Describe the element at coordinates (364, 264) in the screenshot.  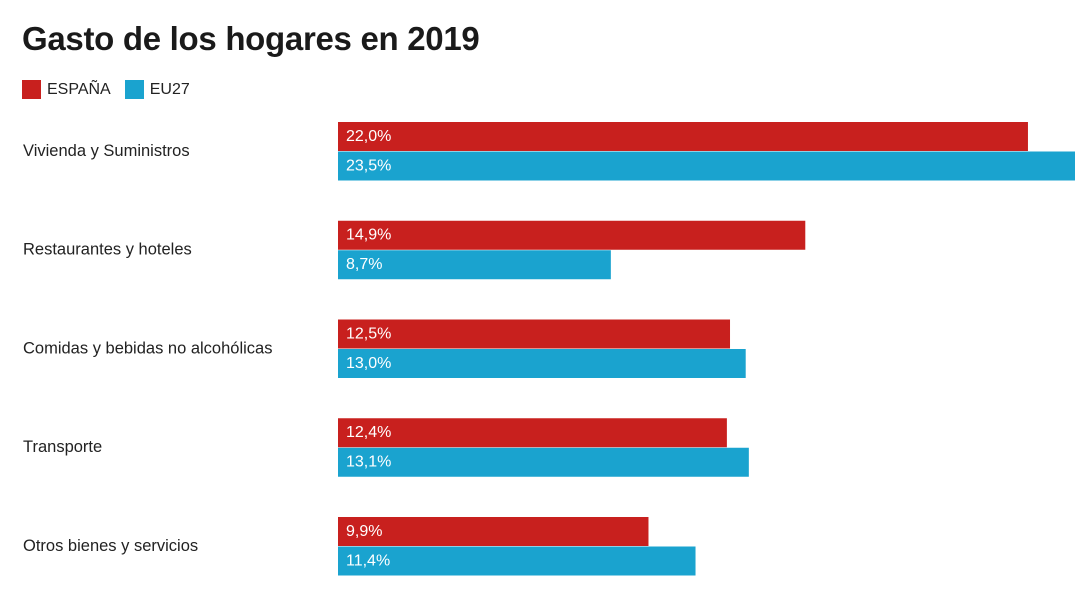
I see `data-label-eu27-restaurantes-y-hoteles: 8,7%` at that location.